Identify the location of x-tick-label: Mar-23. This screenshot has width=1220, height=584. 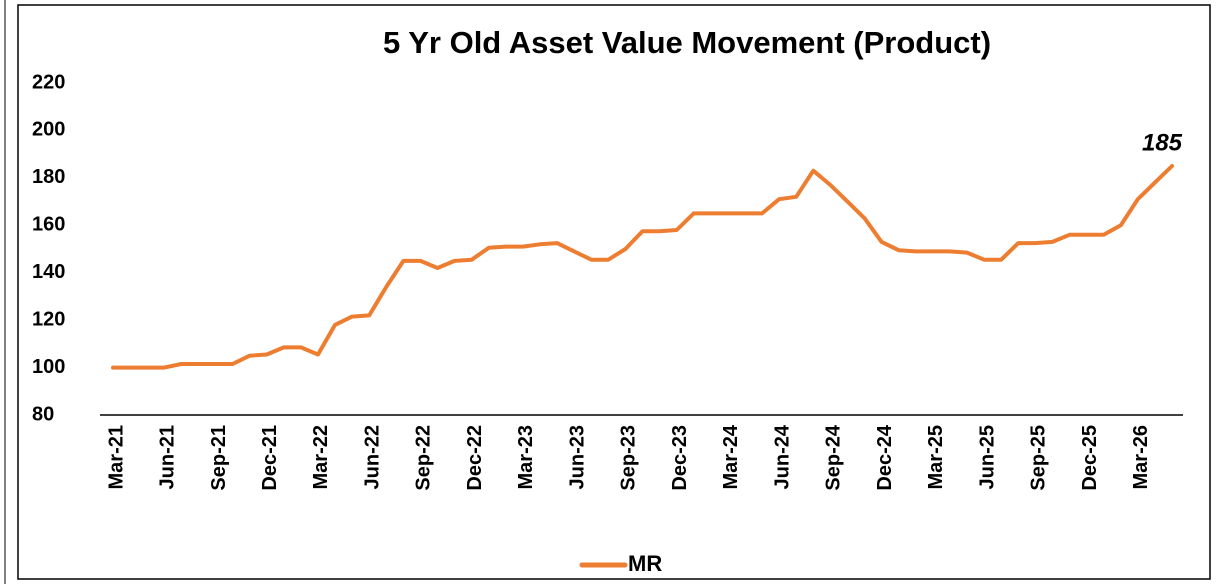
(526, 457).